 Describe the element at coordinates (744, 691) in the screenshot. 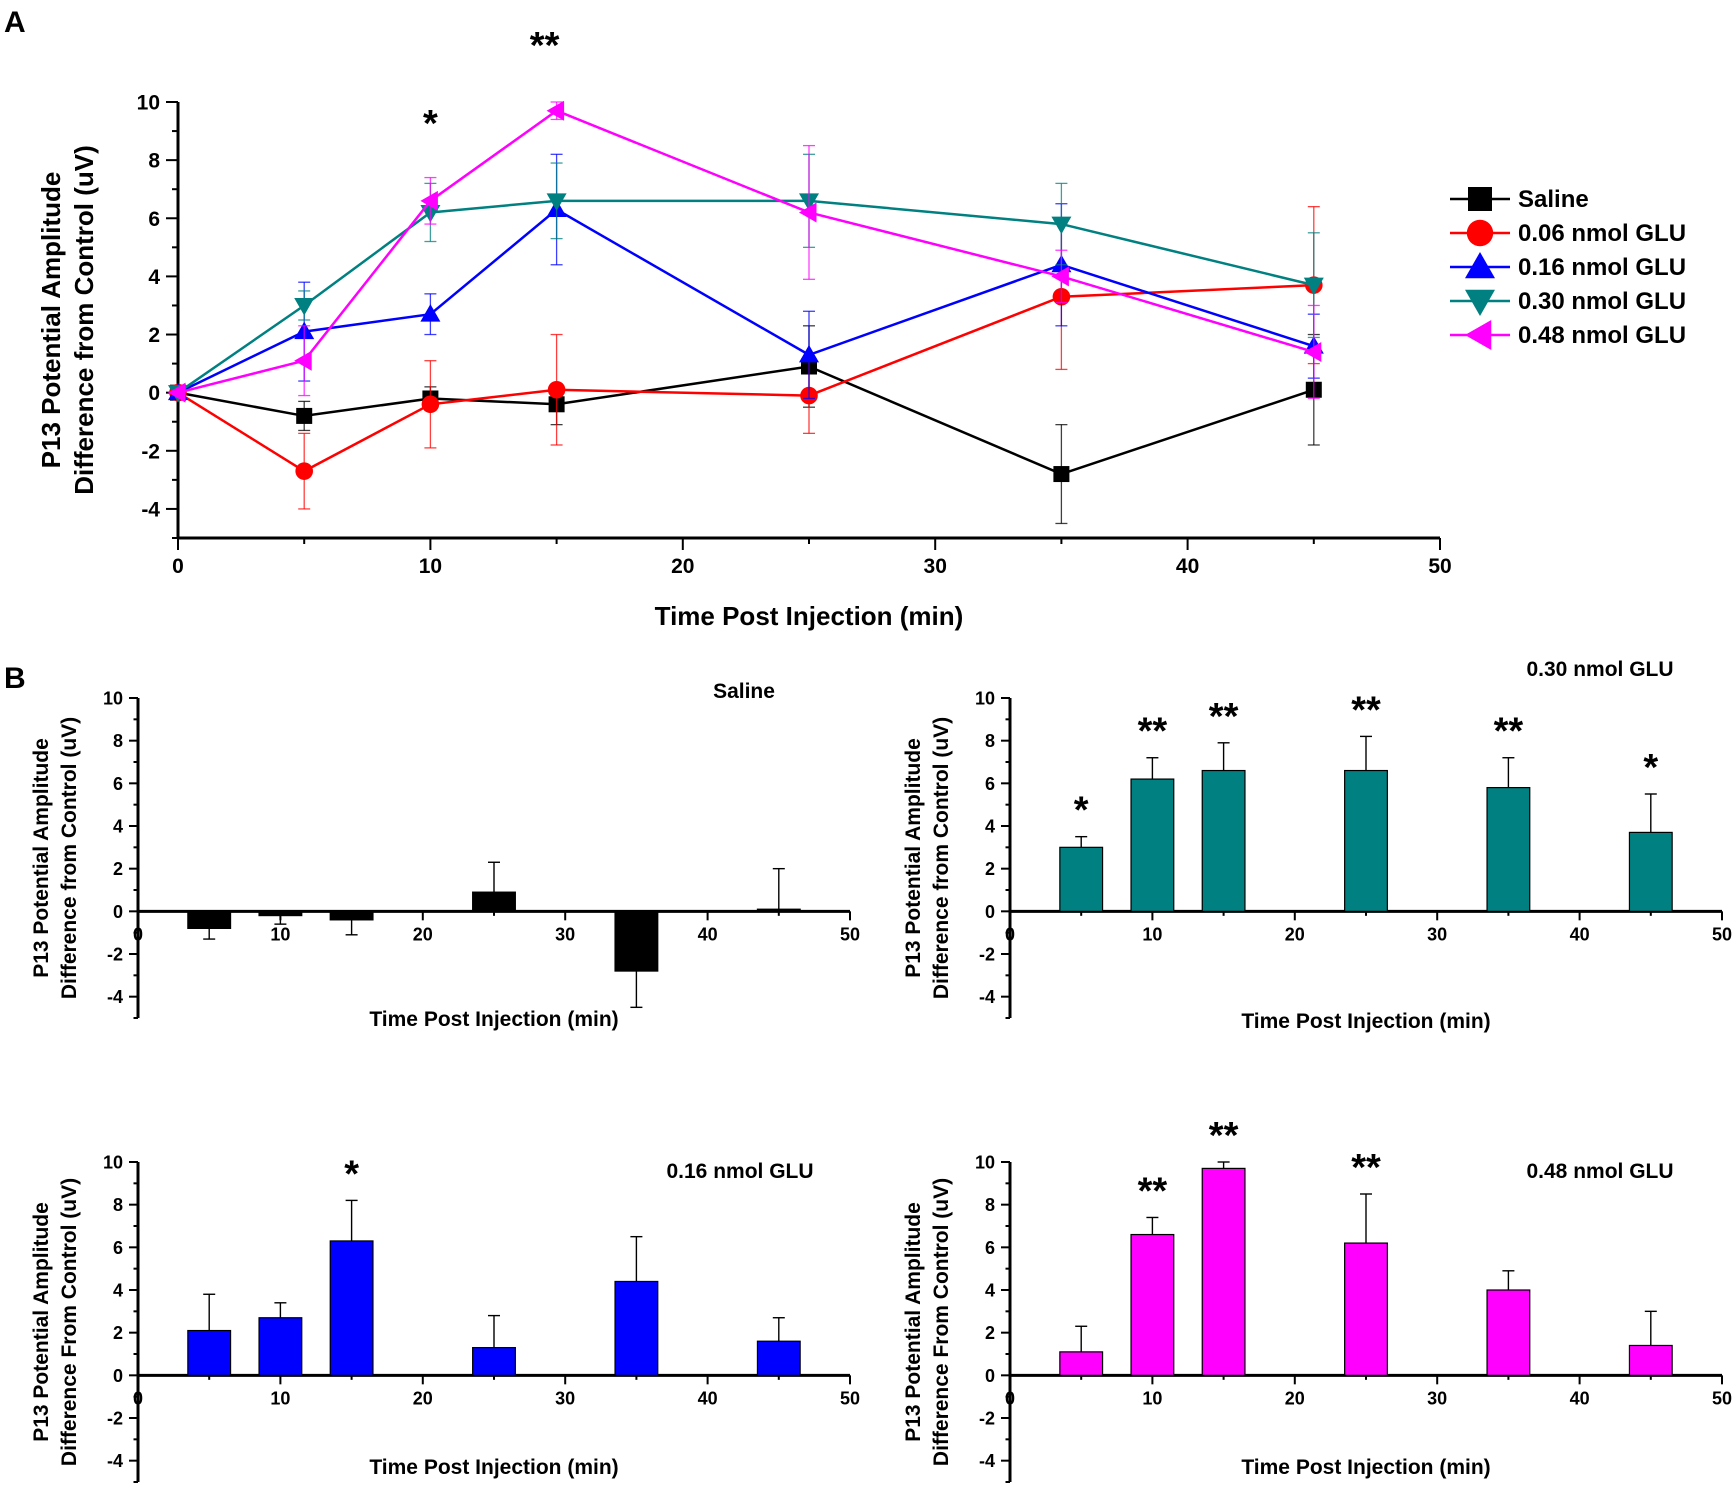

I see `chart-title: Saline` at that location.